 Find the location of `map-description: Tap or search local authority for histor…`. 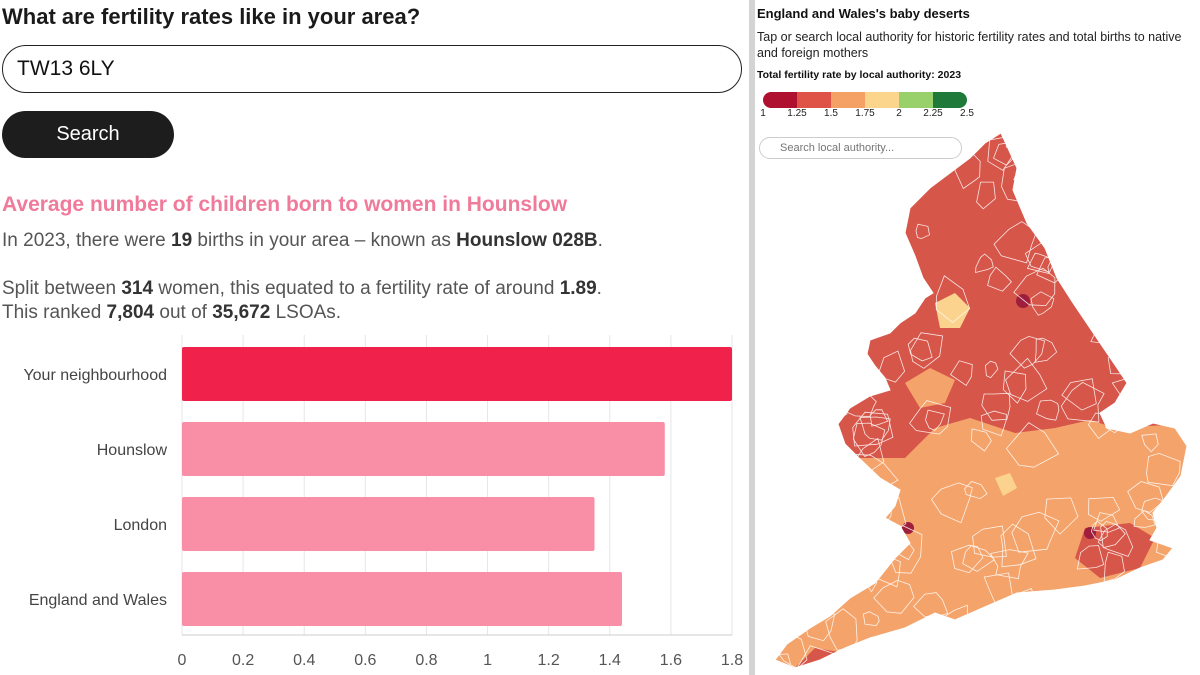

map-description: Tap or search local authority for histor… is located at coordinates (969, 45).